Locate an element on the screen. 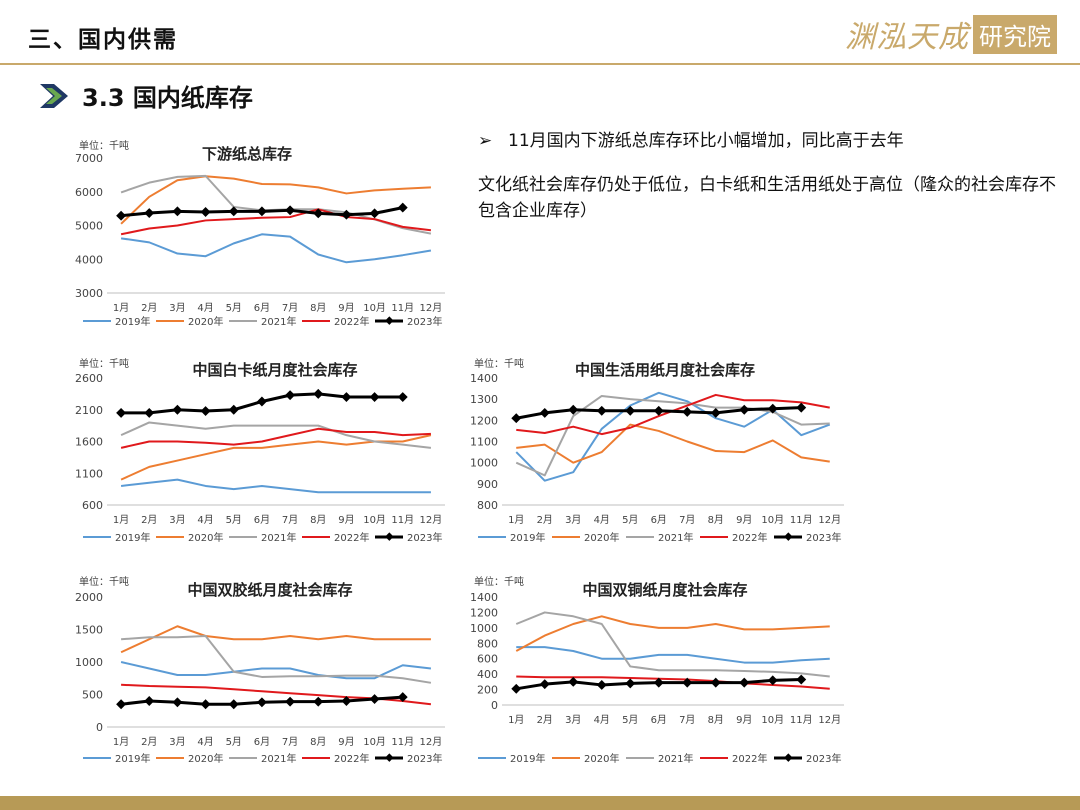 The width and height of the screenshot is (1080, 810). y-tick-label: 200 is located at coordinates (487, 690).